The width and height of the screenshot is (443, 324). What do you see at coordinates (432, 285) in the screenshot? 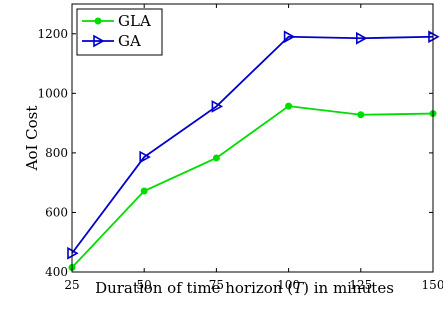
I see `x-tick-label: 150` at bounding box center [432, 285].